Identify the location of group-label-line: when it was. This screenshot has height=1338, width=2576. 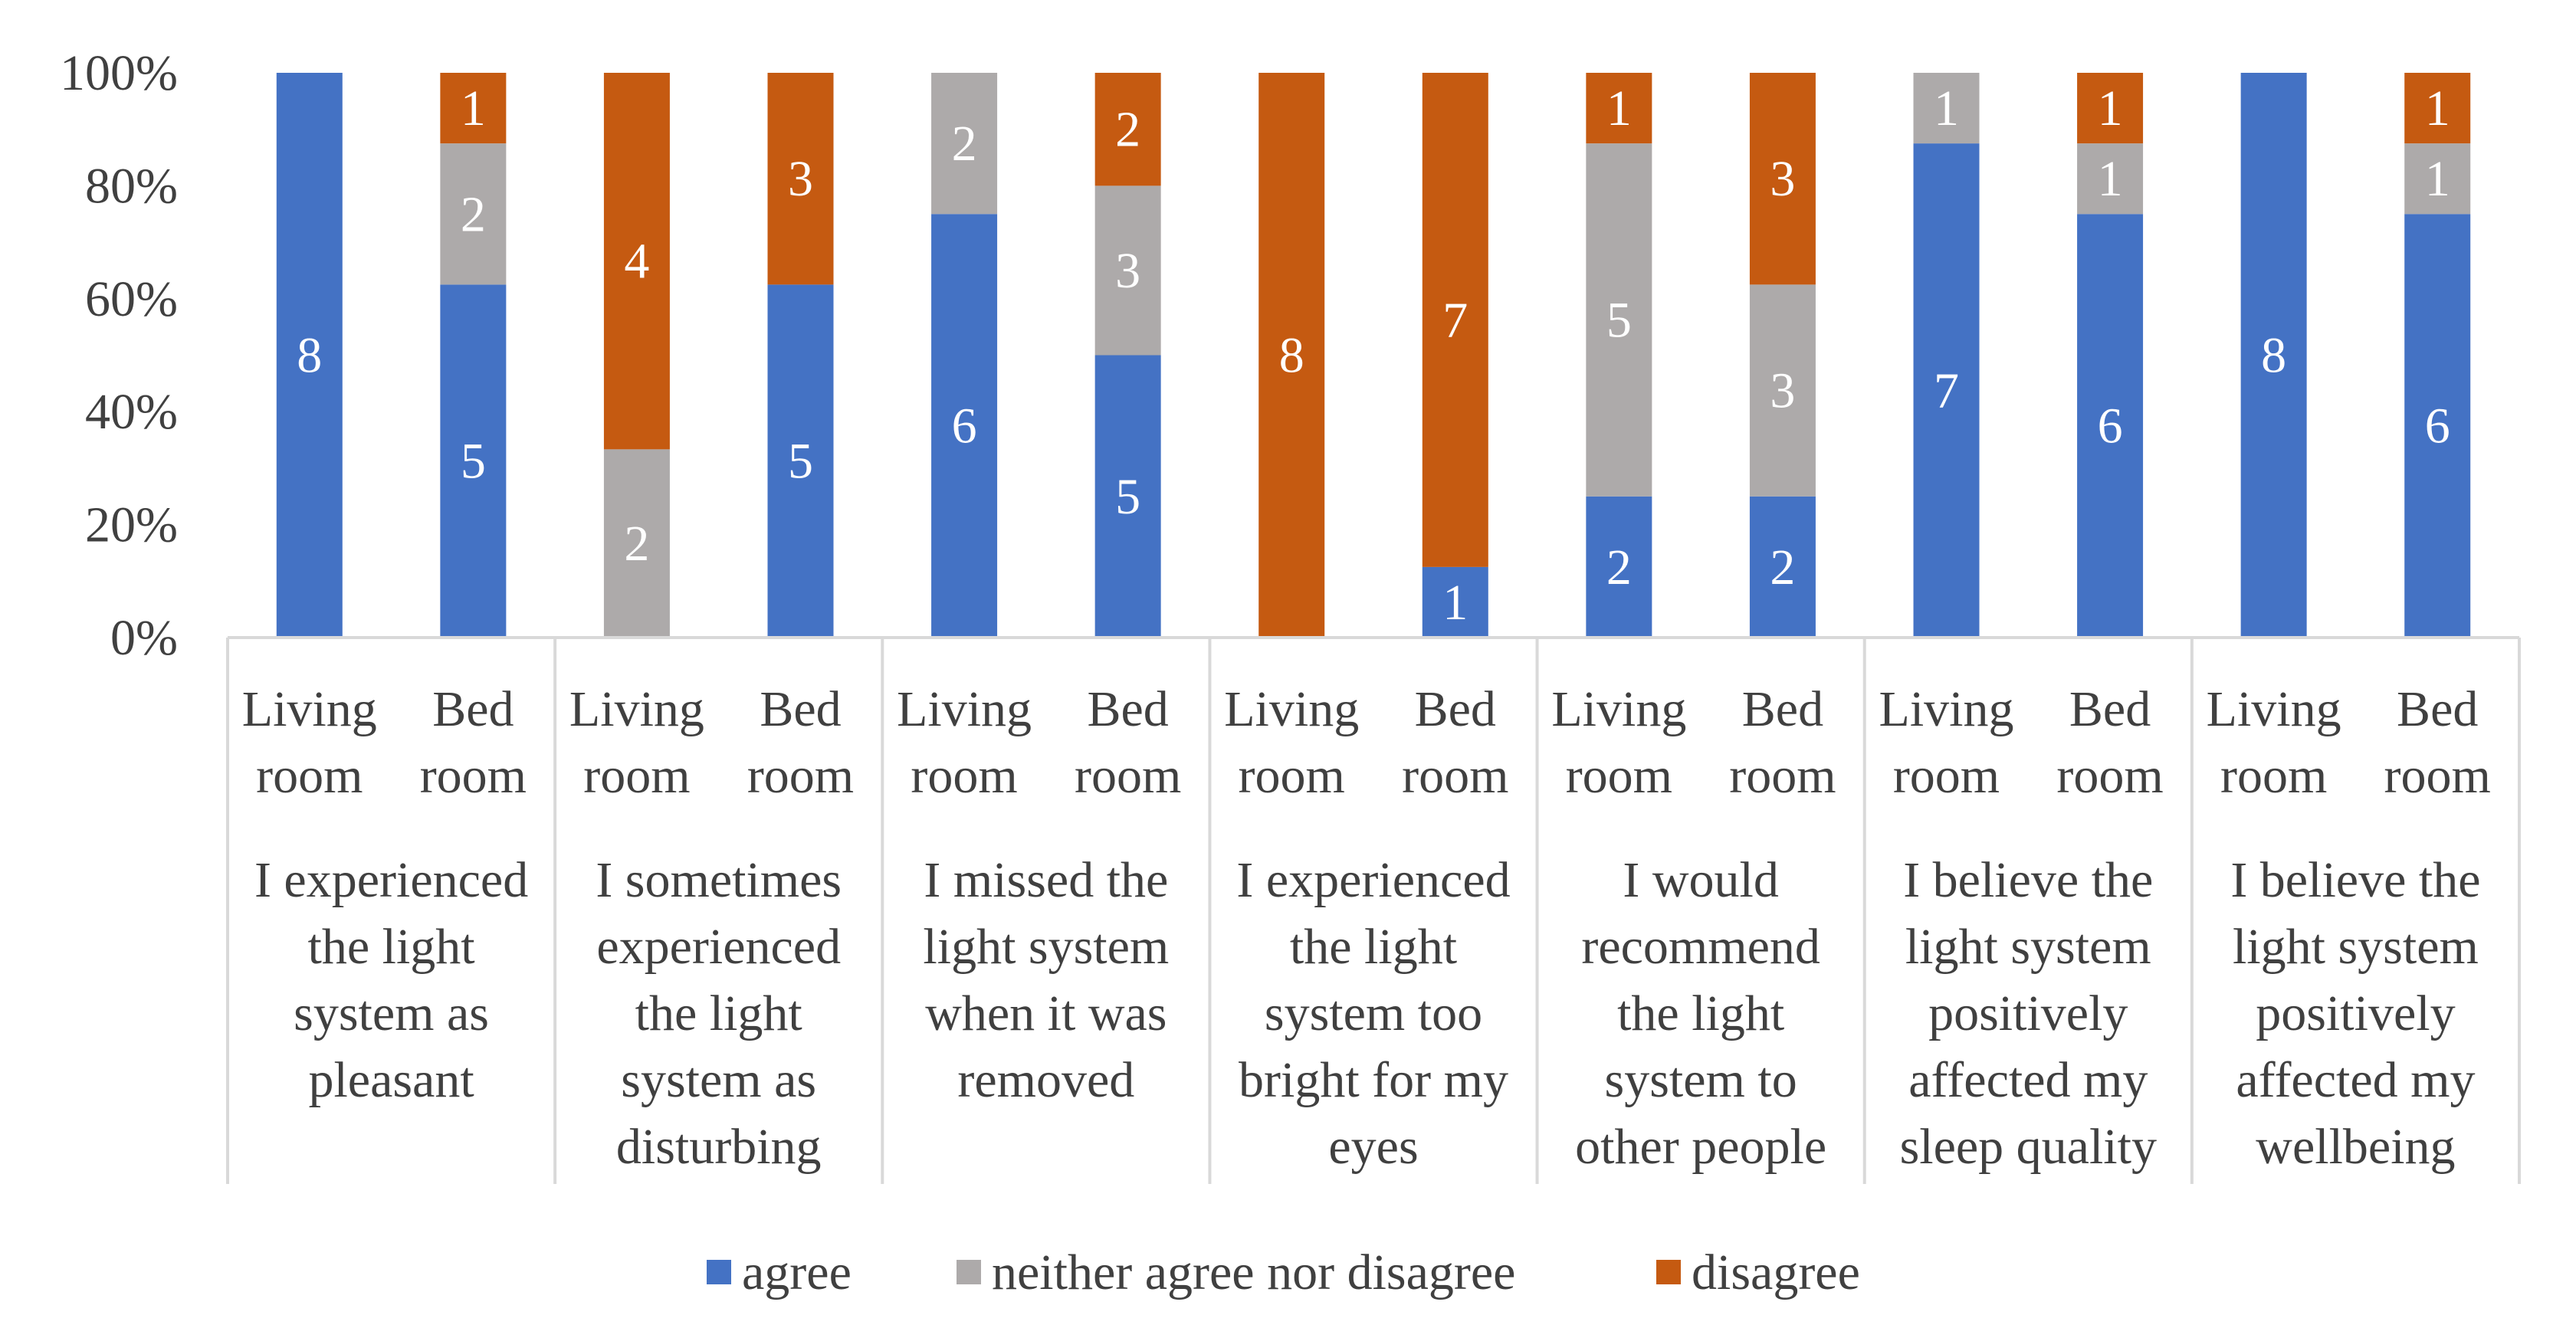
(1046, 1013).